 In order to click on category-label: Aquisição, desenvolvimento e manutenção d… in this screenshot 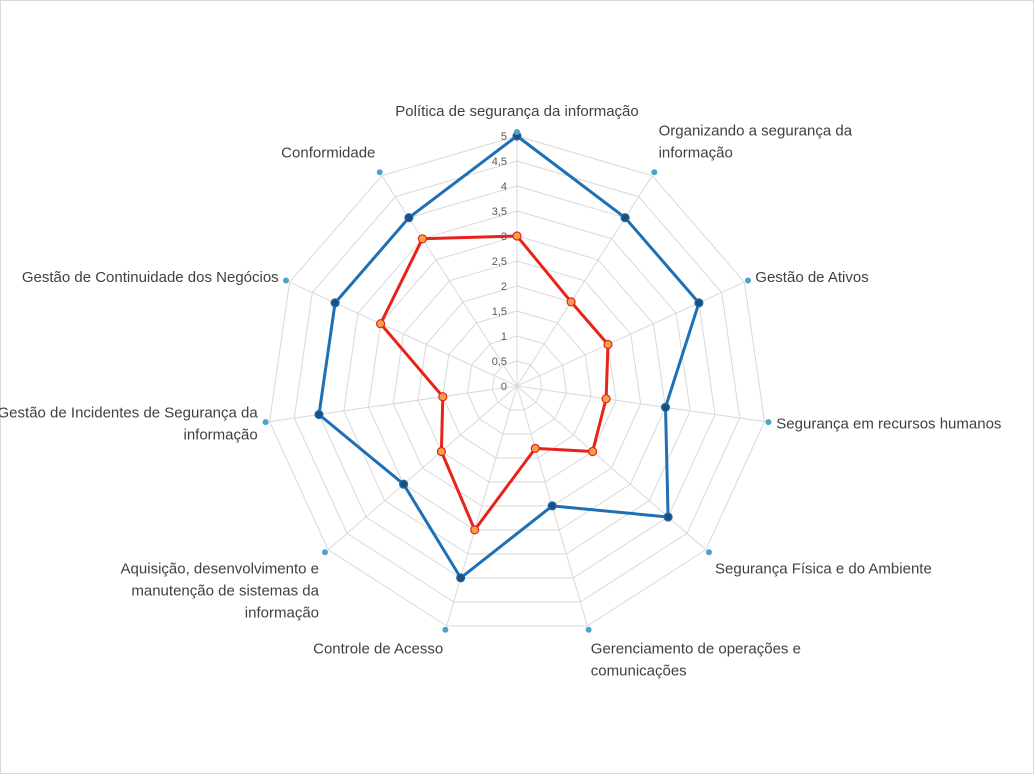, I will do `click(220, 591)`.